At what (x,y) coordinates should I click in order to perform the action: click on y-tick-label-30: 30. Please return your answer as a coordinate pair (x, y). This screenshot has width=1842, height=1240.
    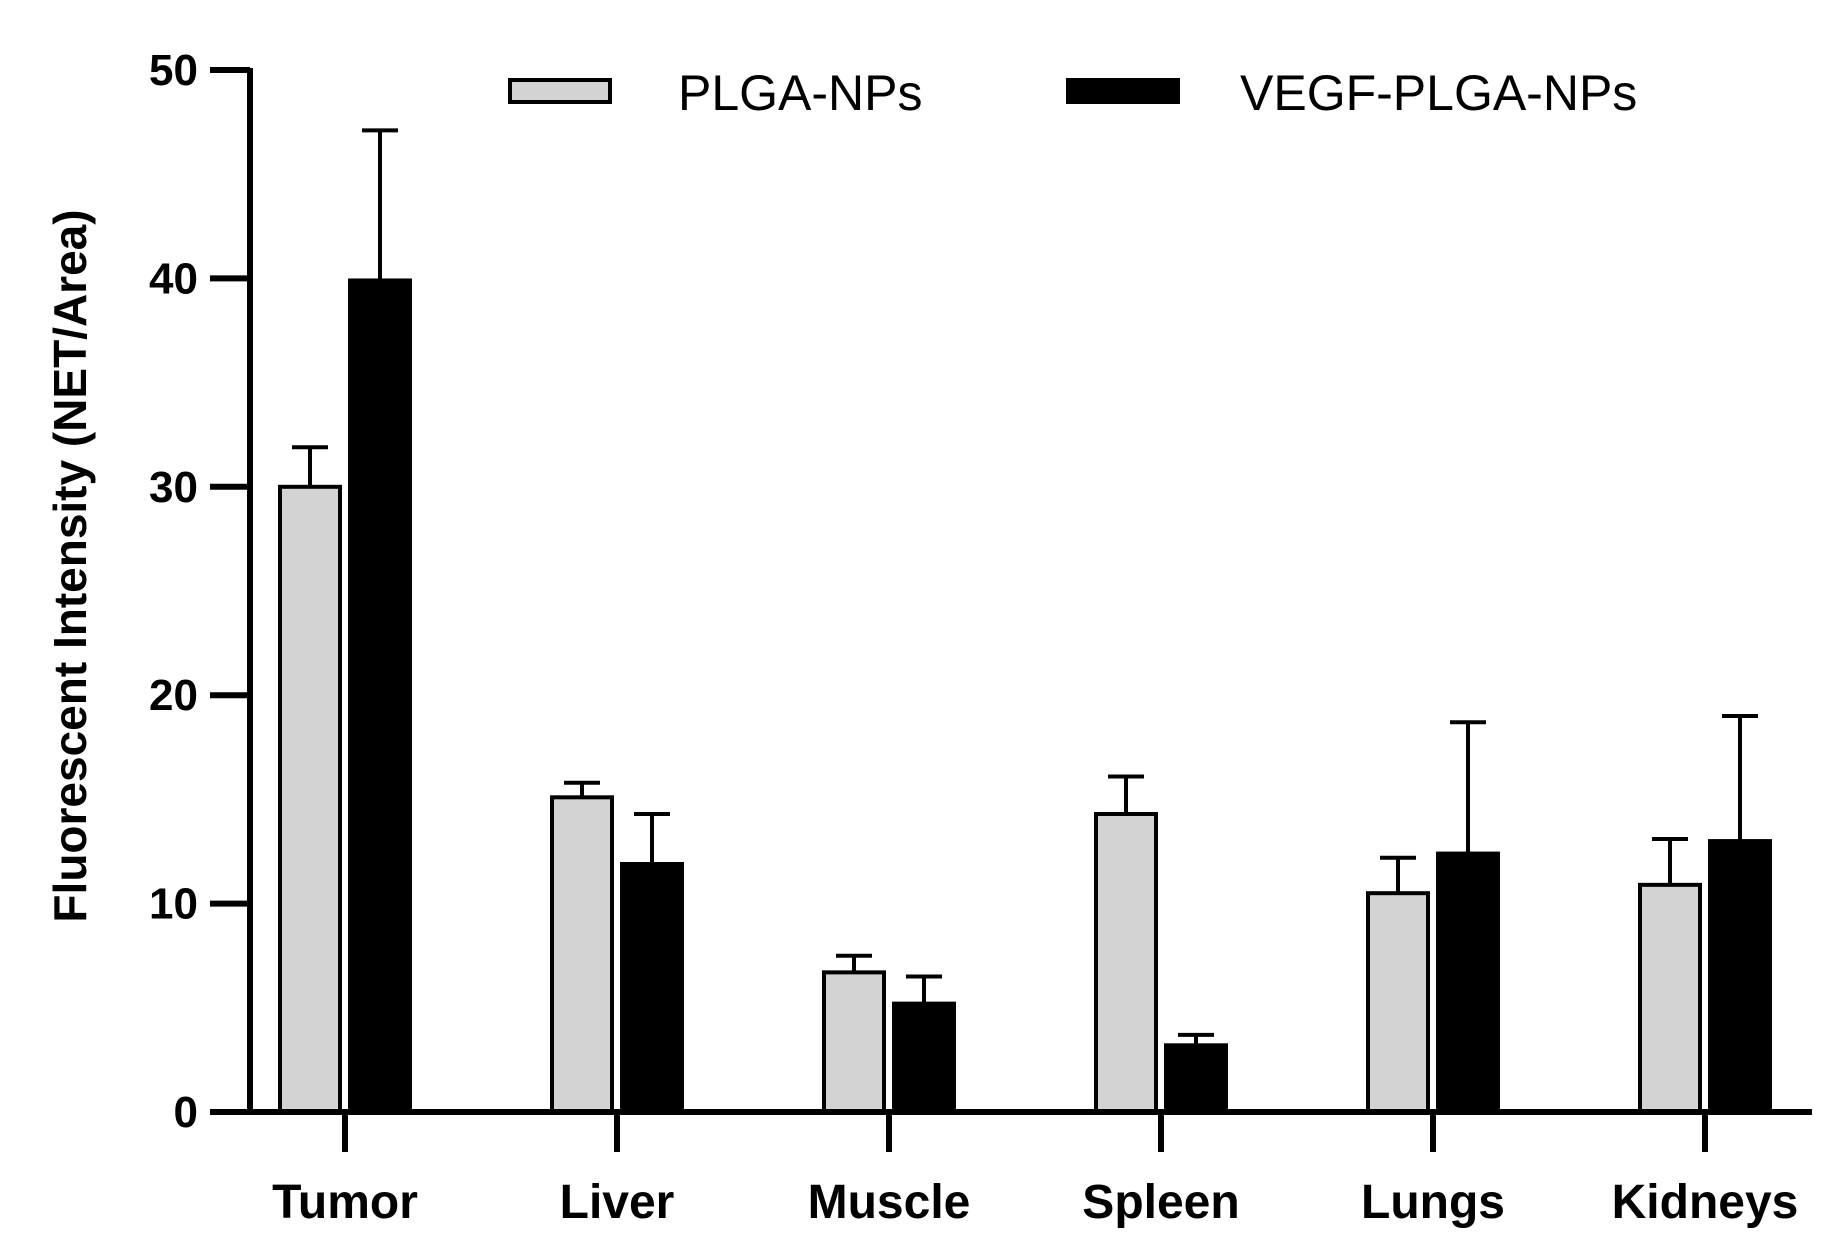
    Looking at the image, I should click on (173, 487).